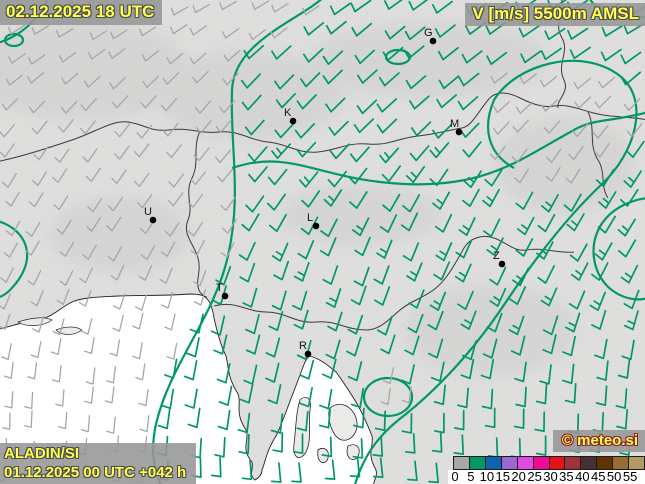  I want to click on datetime-panel: 02.12.2025 18 UTC, so click(81, 12).